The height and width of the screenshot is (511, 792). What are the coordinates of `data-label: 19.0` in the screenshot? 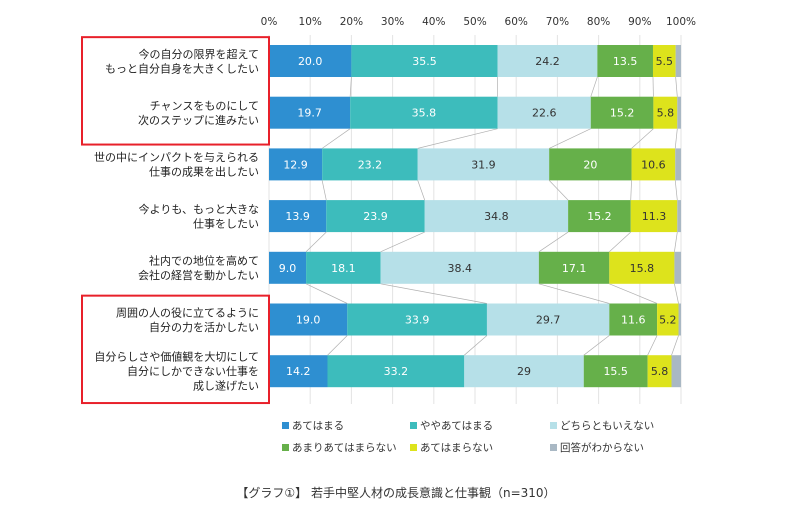 It's located at (308, 320).